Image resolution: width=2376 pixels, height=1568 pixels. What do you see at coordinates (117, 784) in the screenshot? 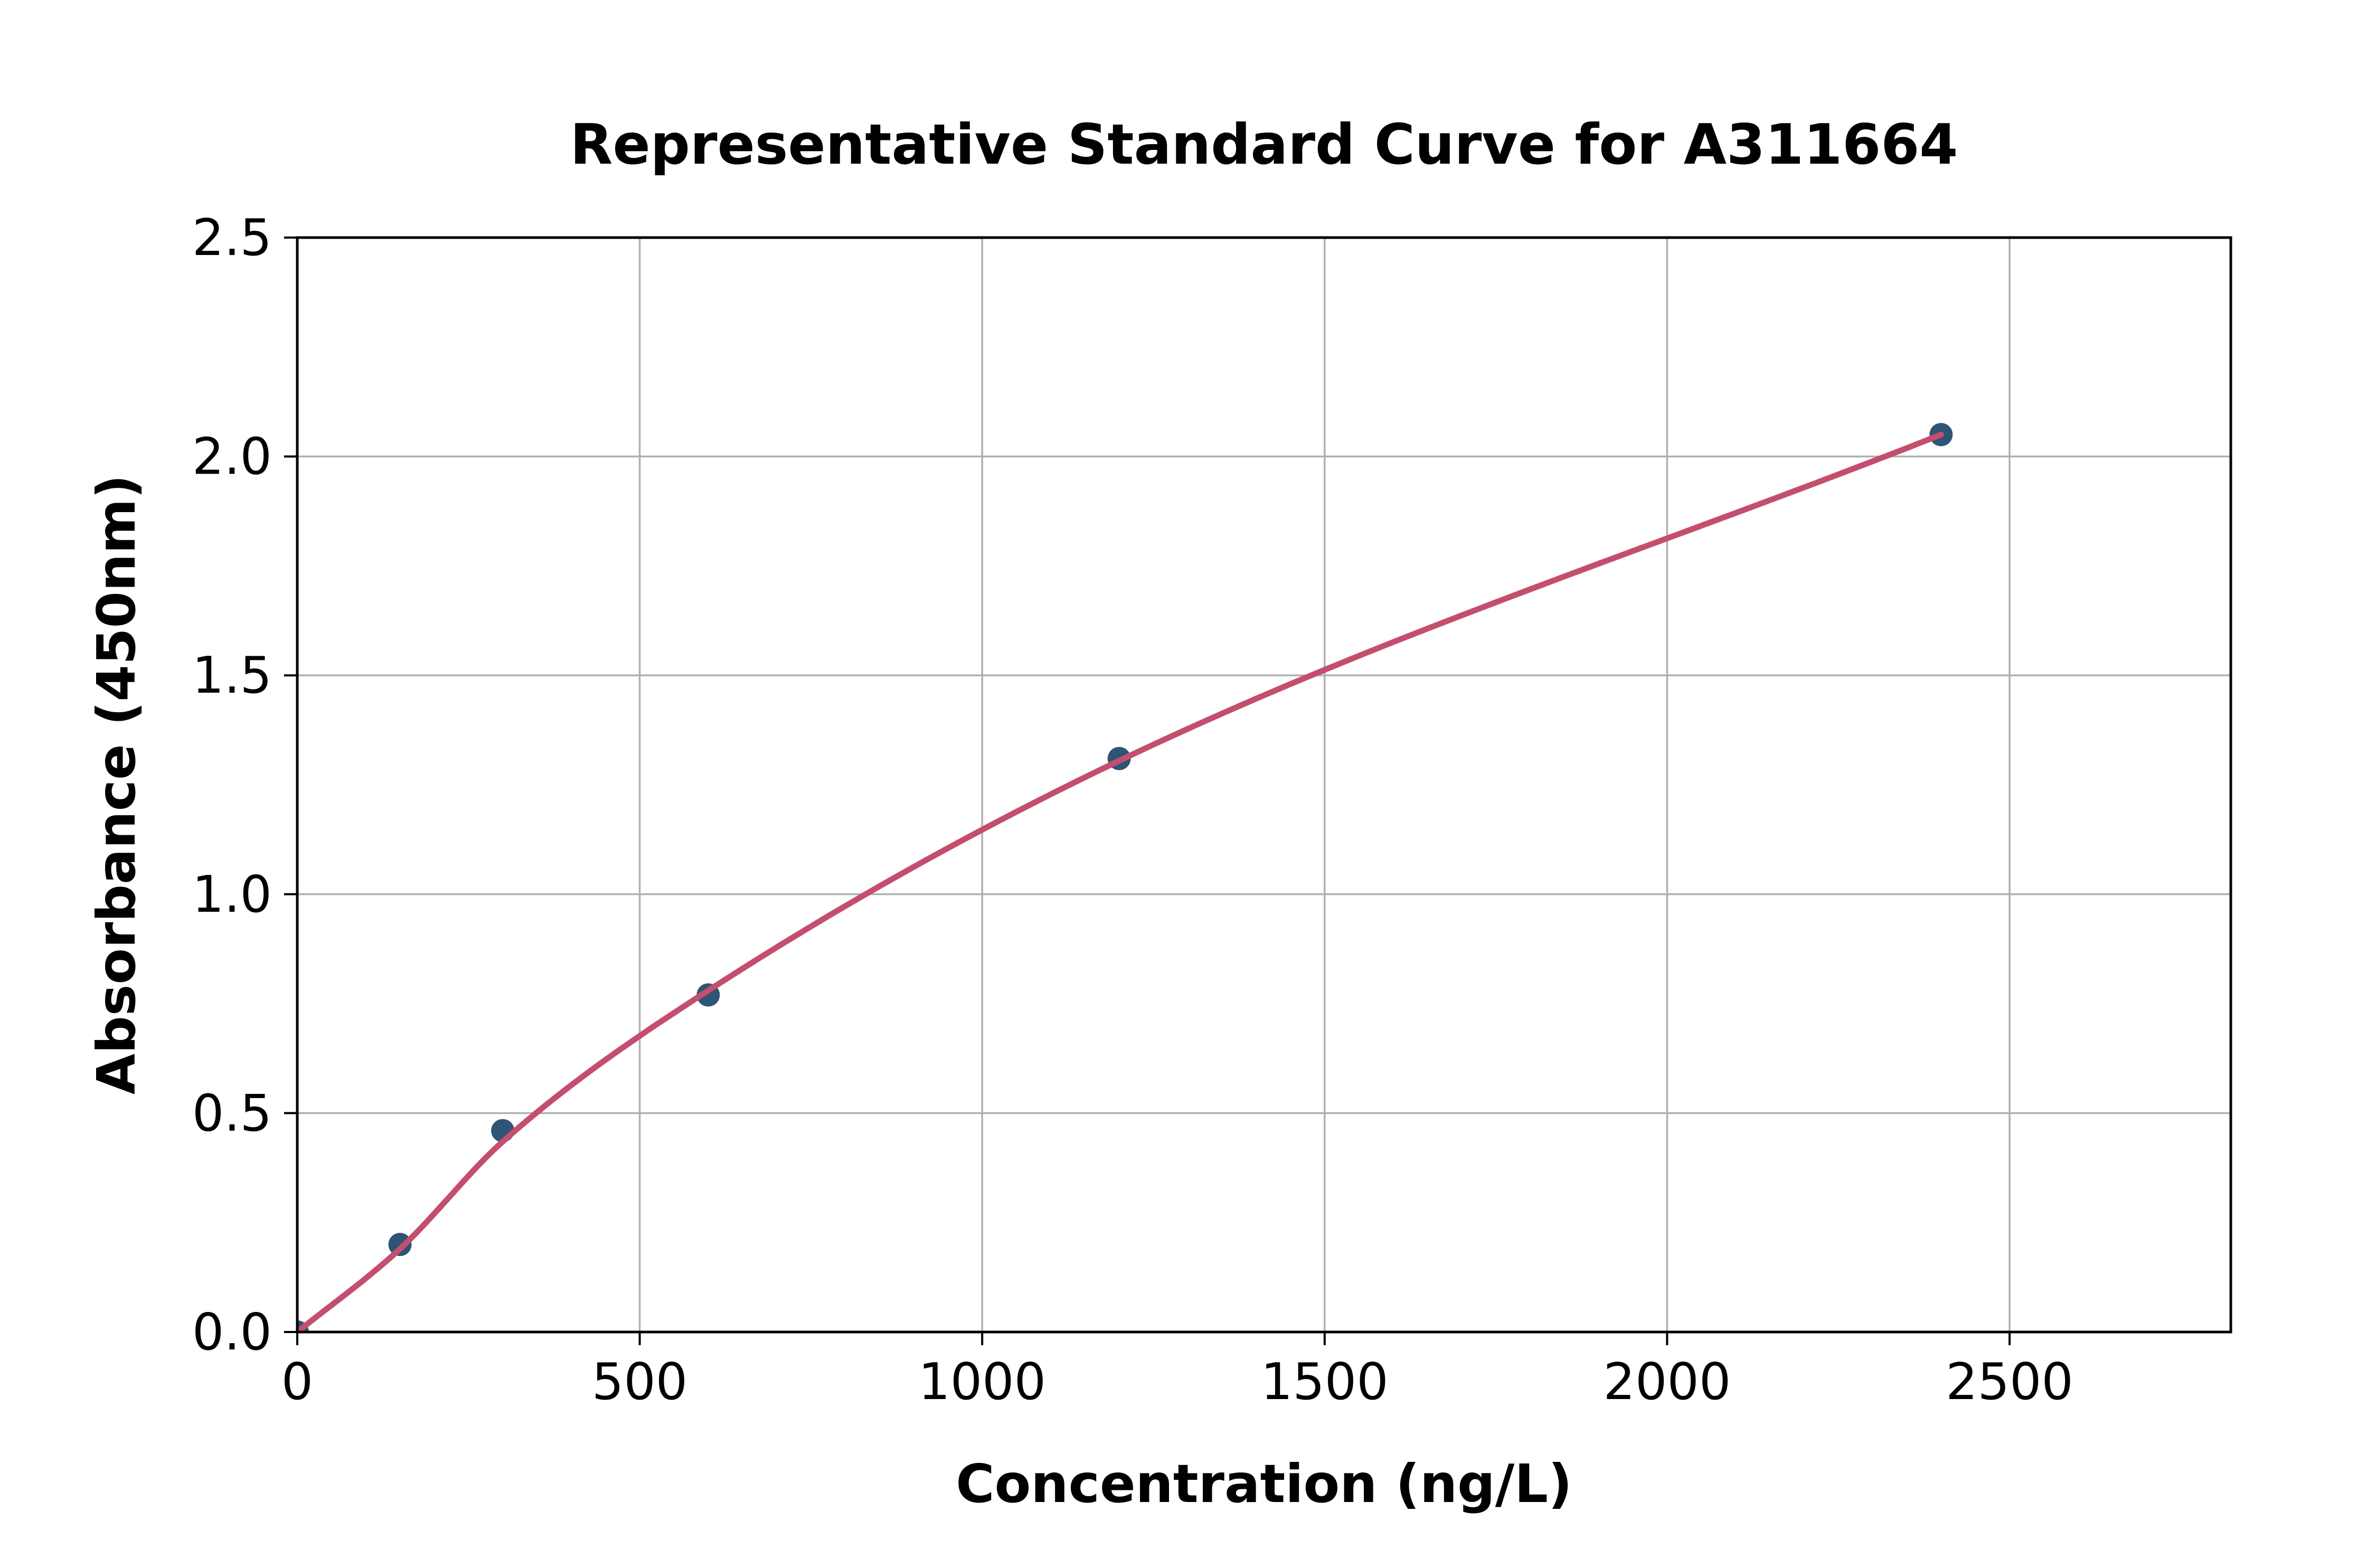
I see `y-axis-label: Absorbance (450nm)` at bounding box center [117, 784].